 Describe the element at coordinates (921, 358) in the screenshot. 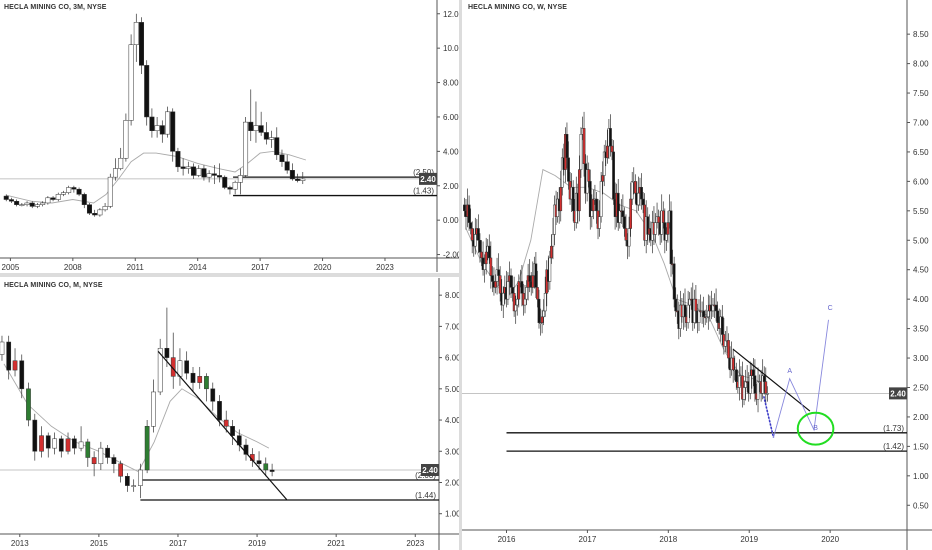

I see `y-tick-label: 3.00` at that location.